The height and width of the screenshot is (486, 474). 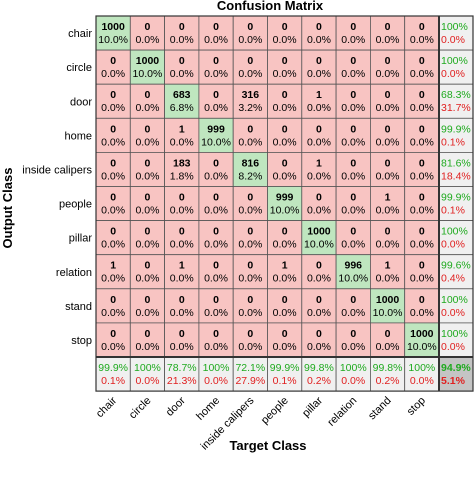 I want to click on cell-count: 999, so click(x=216, y=129).